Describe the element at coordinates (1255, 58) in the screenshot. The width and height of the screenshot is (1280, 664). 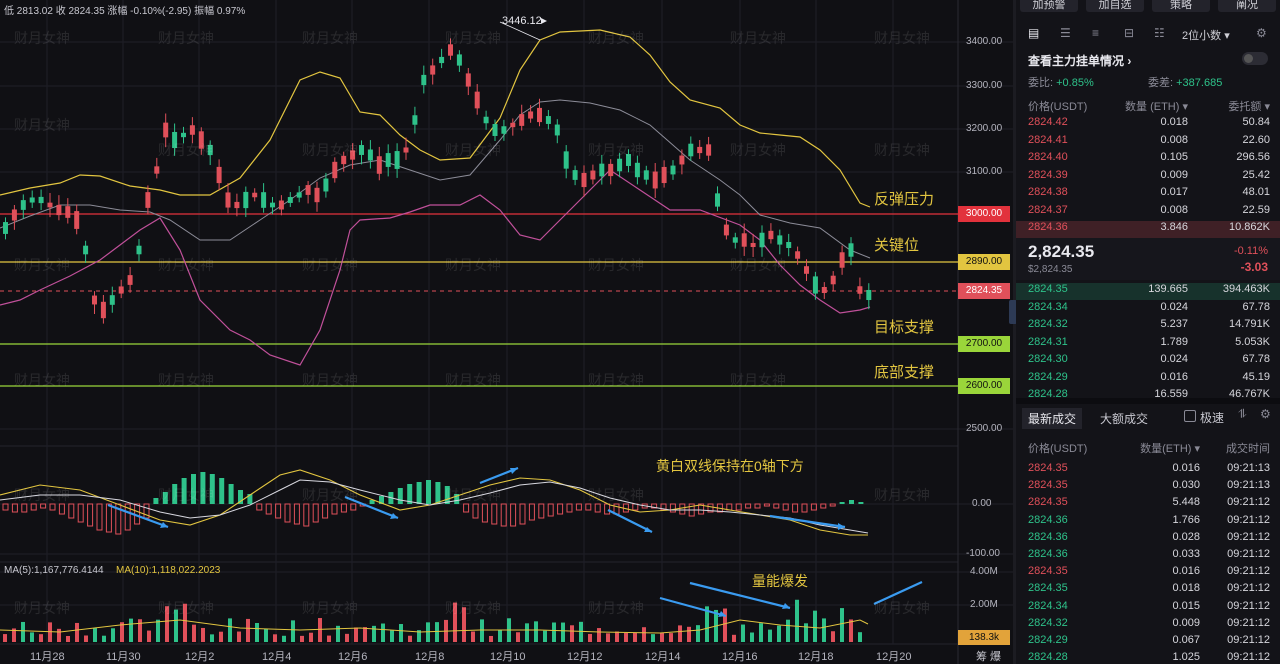
I see `orderbook-toggle` at that location.